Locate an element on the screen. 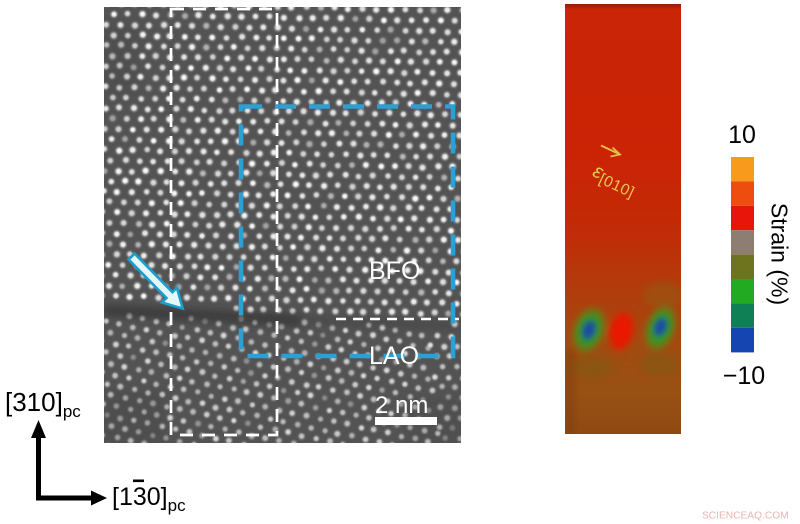 The height and width of the screenshot is (524, 800). svg-text: 10 is located at coordinates (742, 135).